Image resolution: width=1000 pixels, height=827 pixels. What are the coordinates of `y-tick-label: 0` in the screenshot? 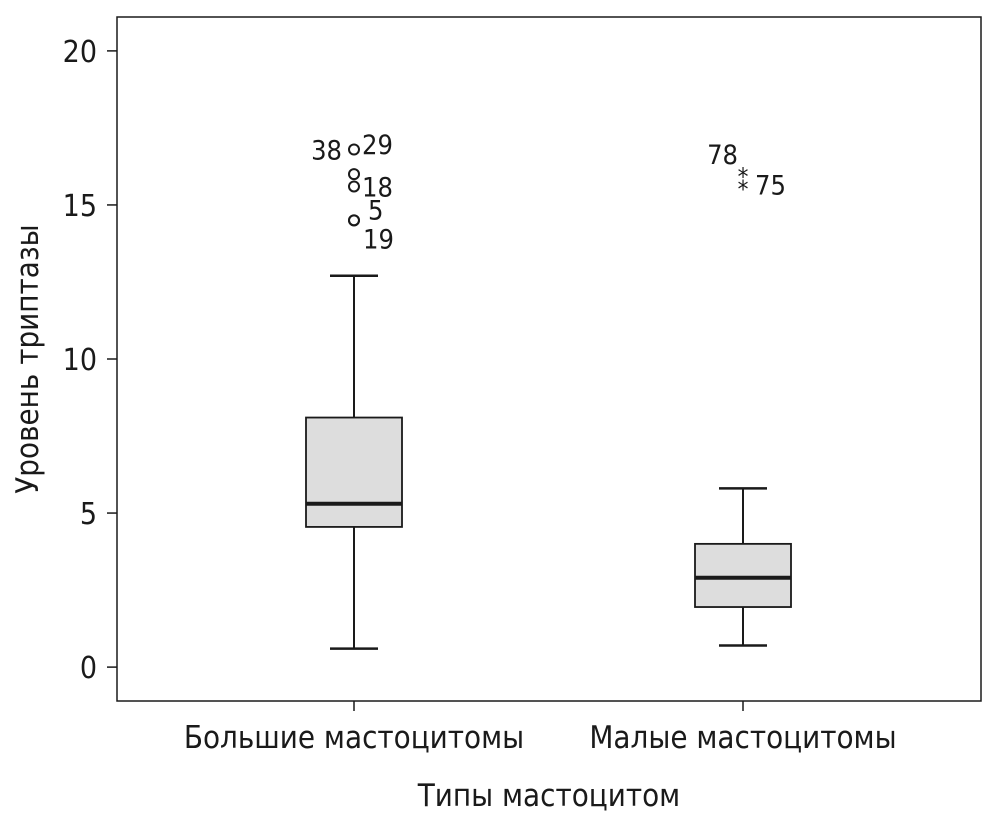 It's located at (88, 668).